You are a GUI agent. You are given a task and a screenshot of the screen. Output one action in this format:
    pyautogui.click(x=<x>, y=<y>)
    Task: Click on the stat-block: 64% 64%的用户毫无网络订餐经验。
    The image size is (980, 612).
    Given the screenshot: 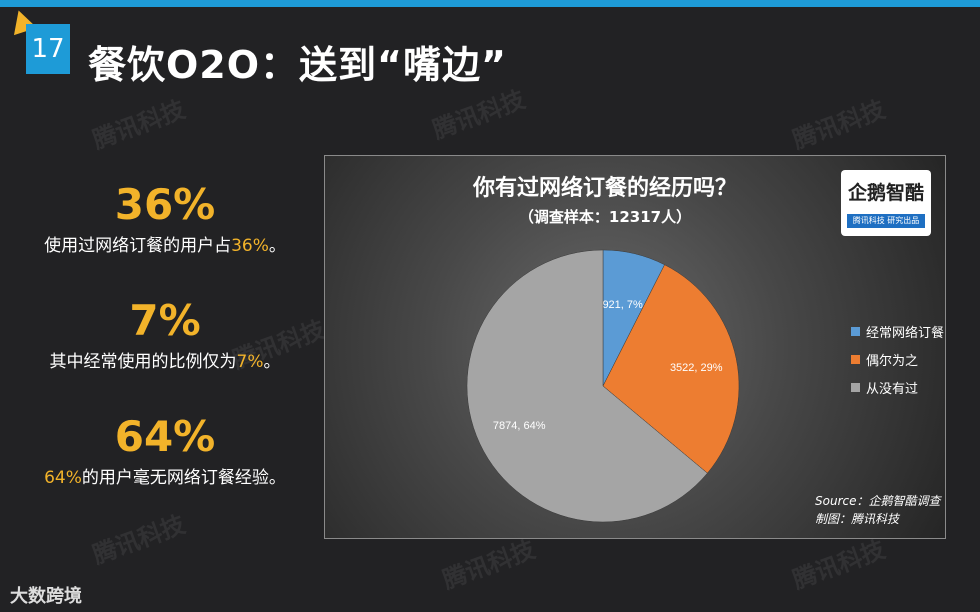 What is the action you would take?
    pyautogui.click(x=165, y=450)
    